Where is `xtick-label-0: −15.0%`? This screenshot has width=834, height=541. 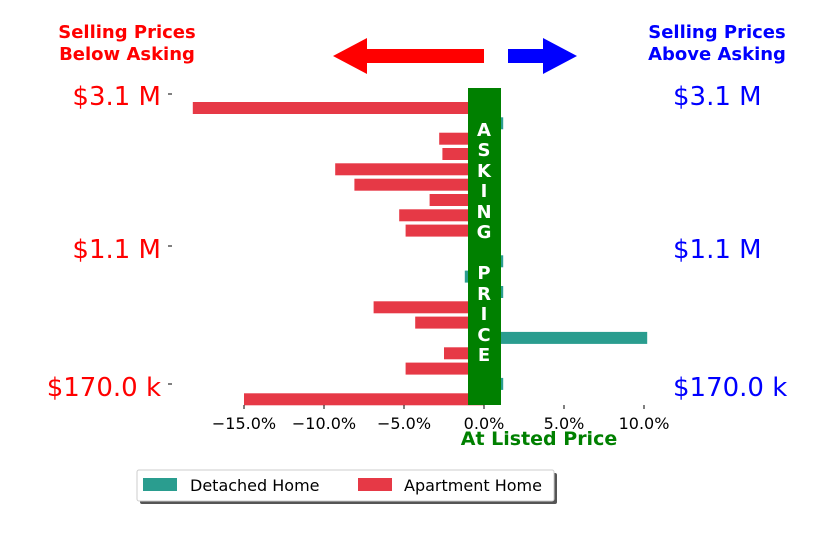 xtick-label-0: −15.0% is located at coordinates (244, 423).